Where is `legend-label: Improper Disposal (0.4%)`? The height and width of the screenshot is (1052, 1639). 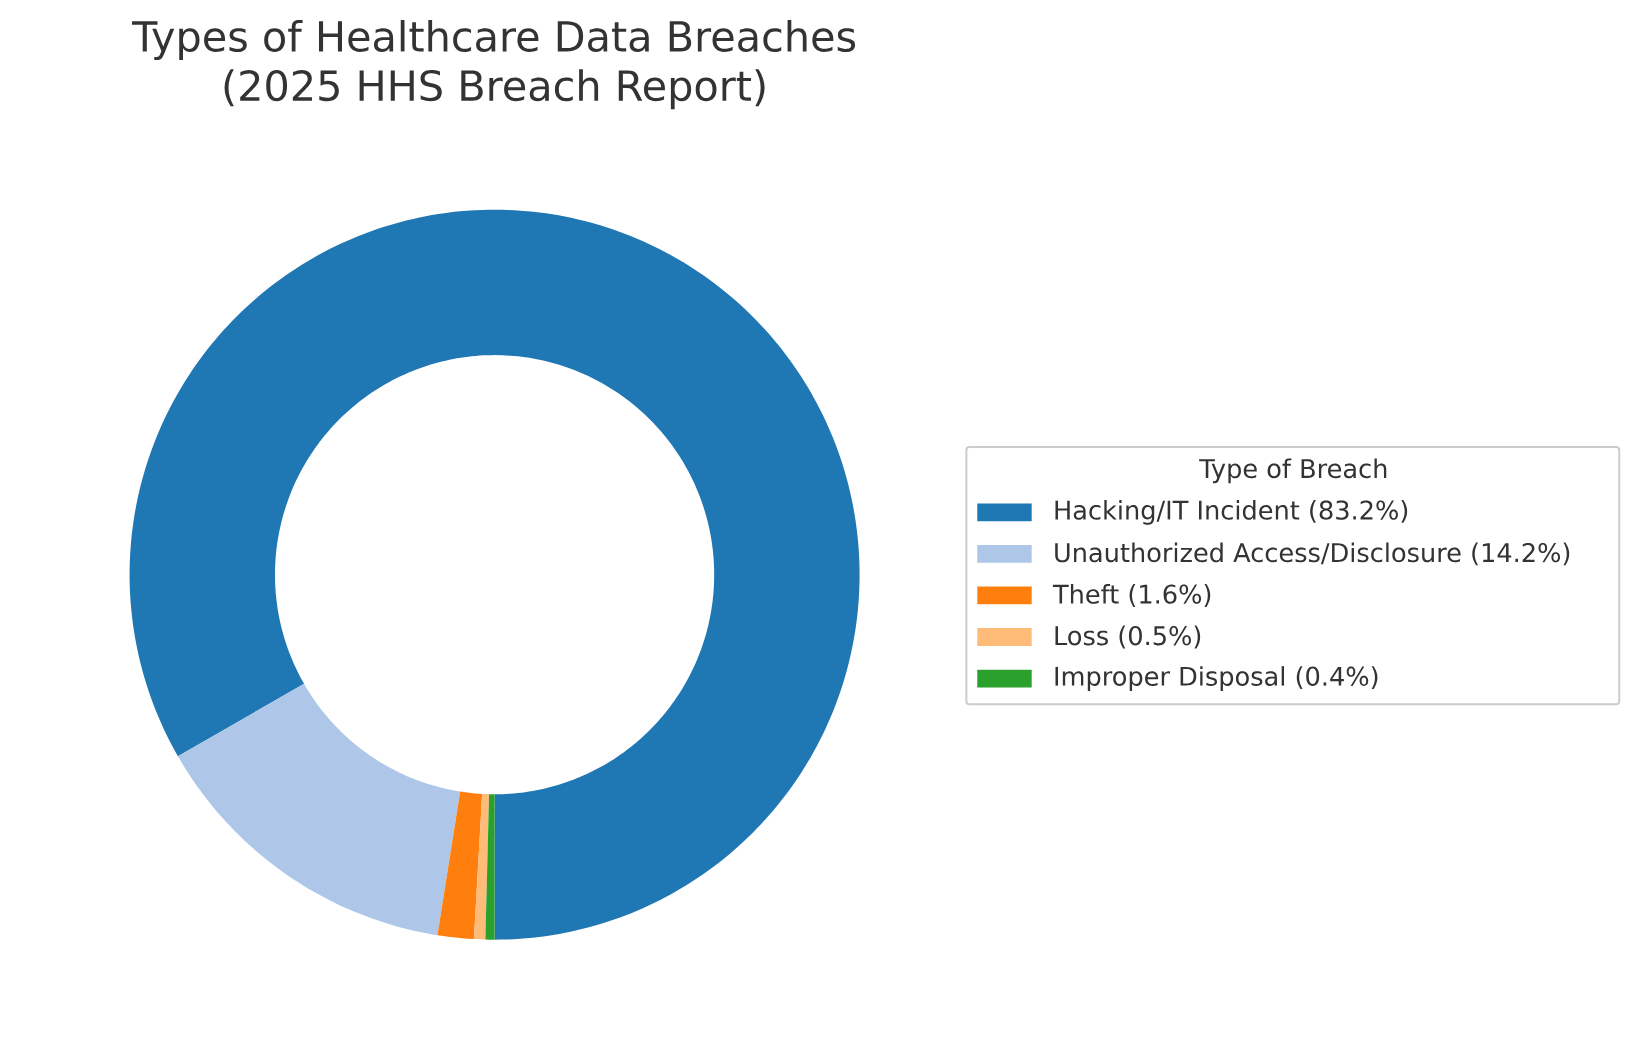 legend-label: Improper Disposal (0.4%) is located at coordinates (1216, 678).